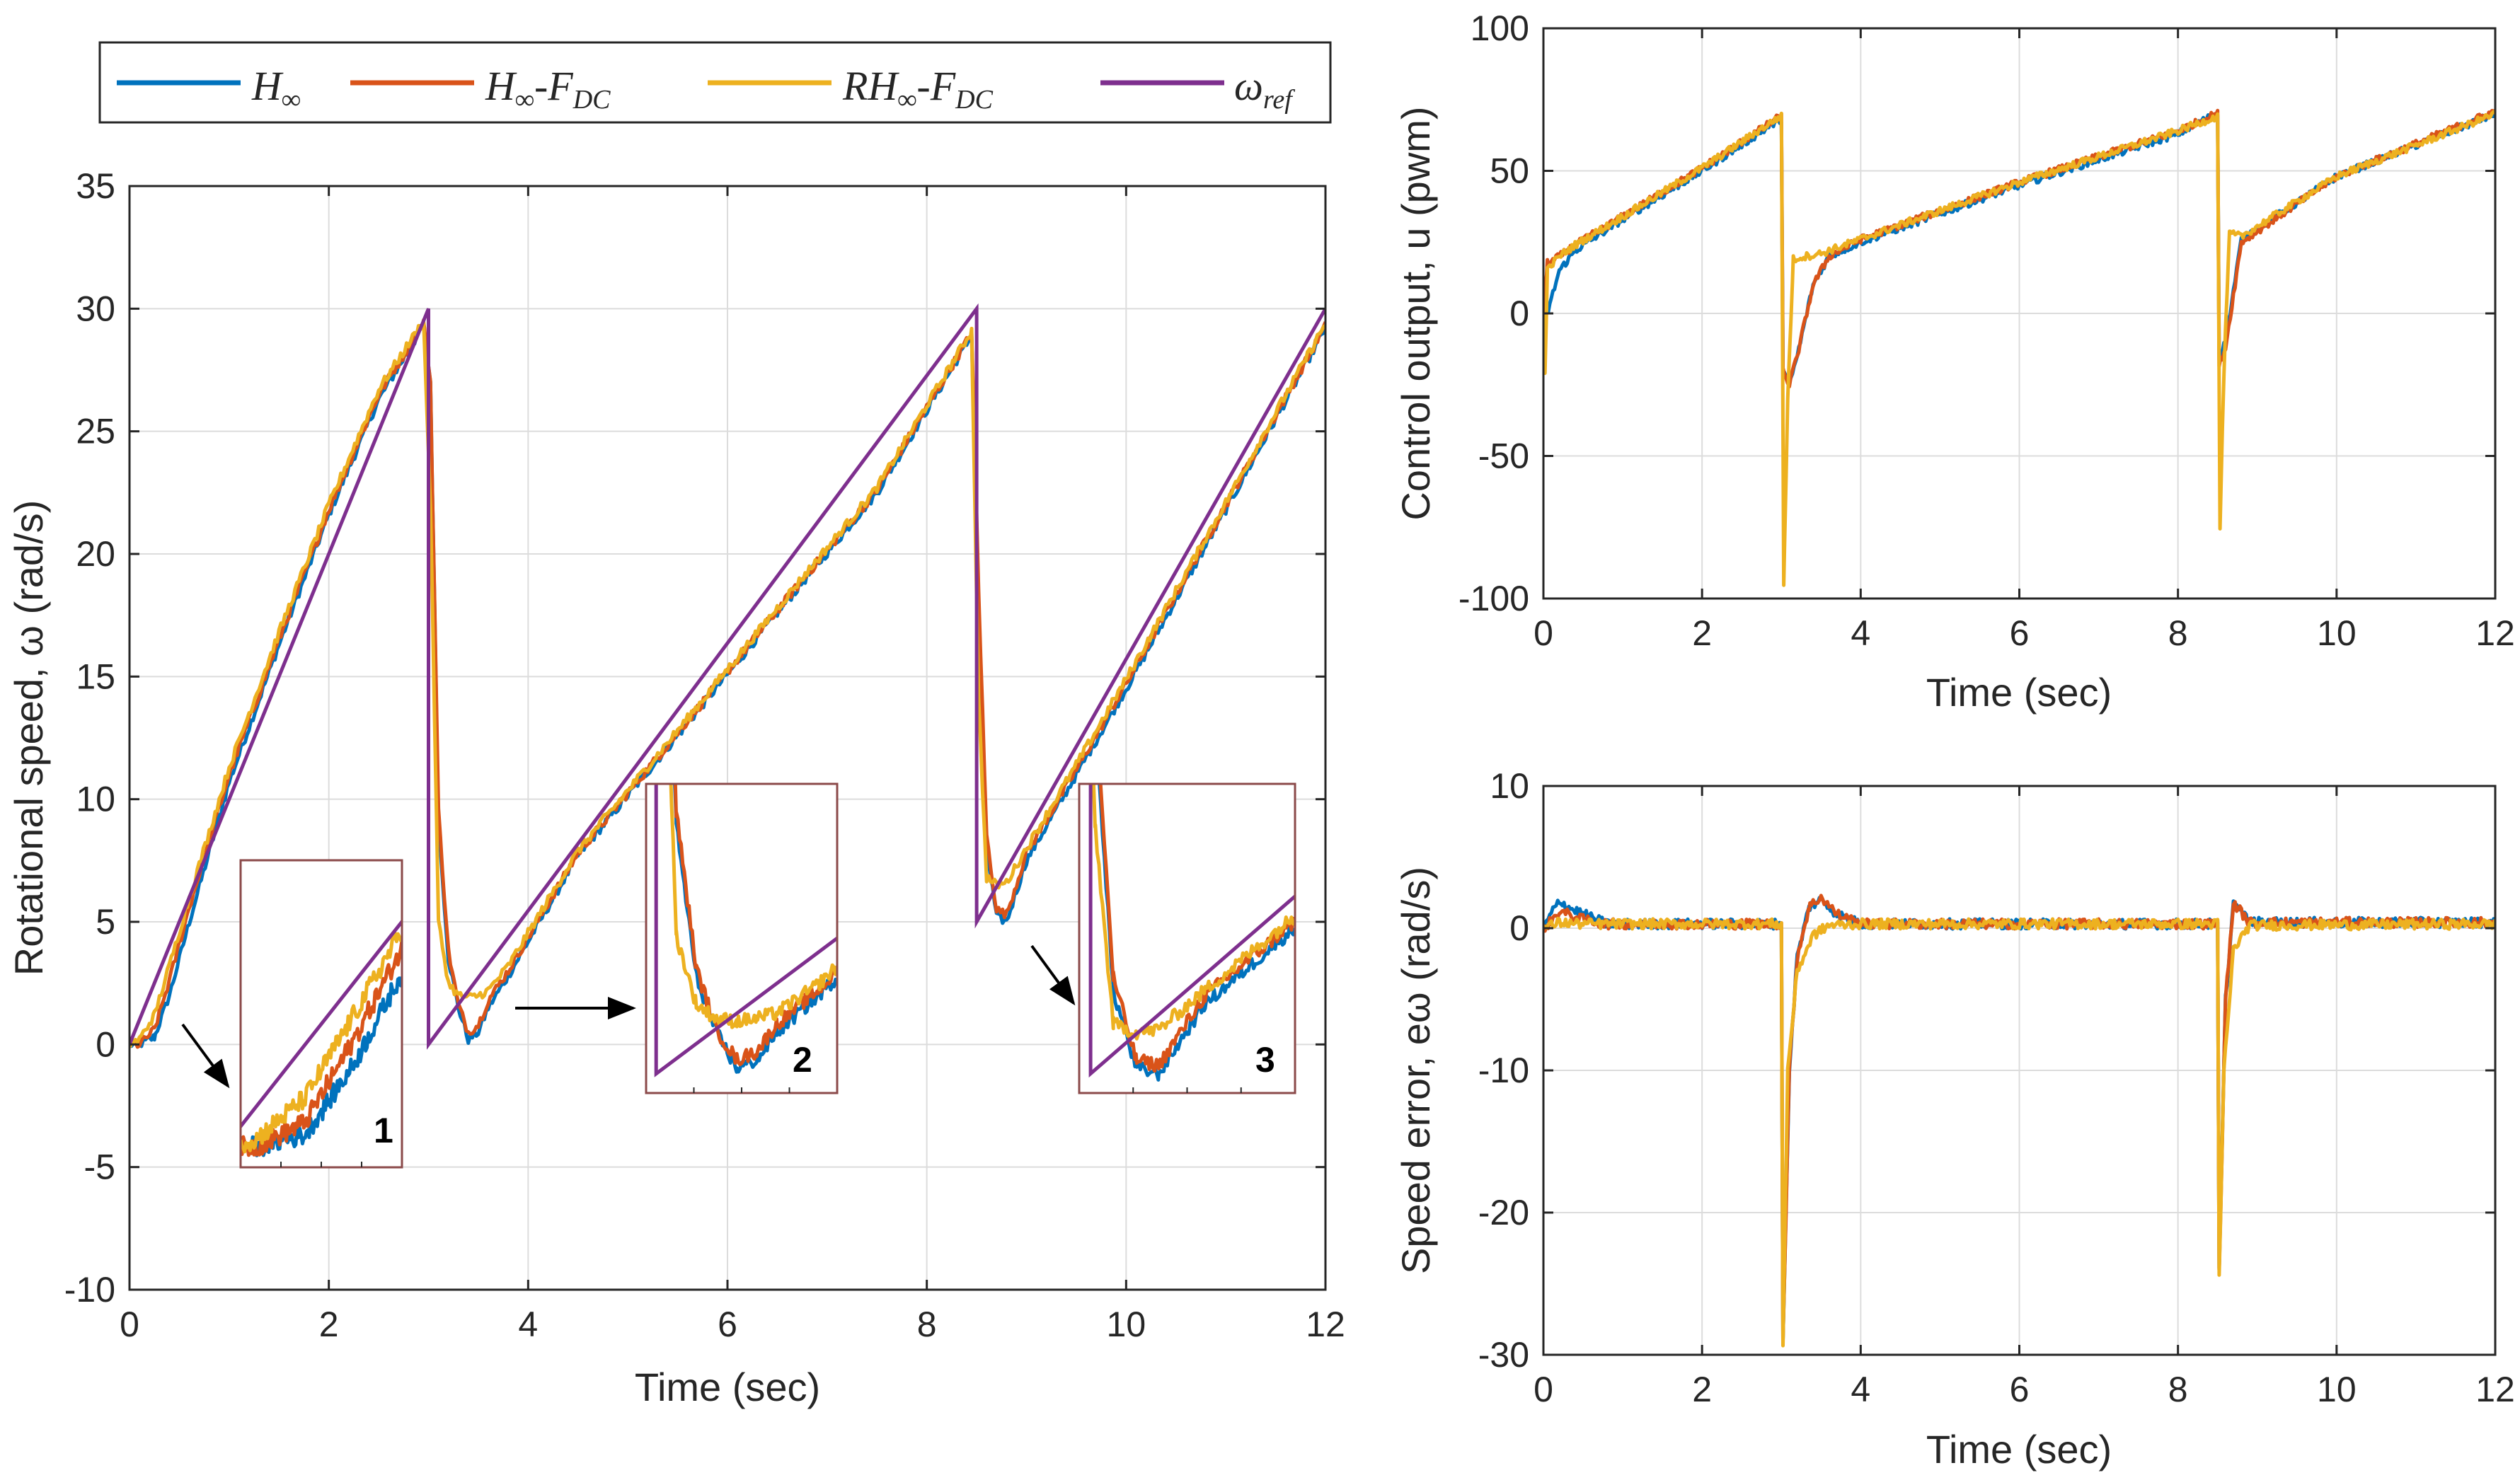  Describe the element at coordinates (1503, 1355) in the screenshot. I see `error-ytick-label: -30` at that location.